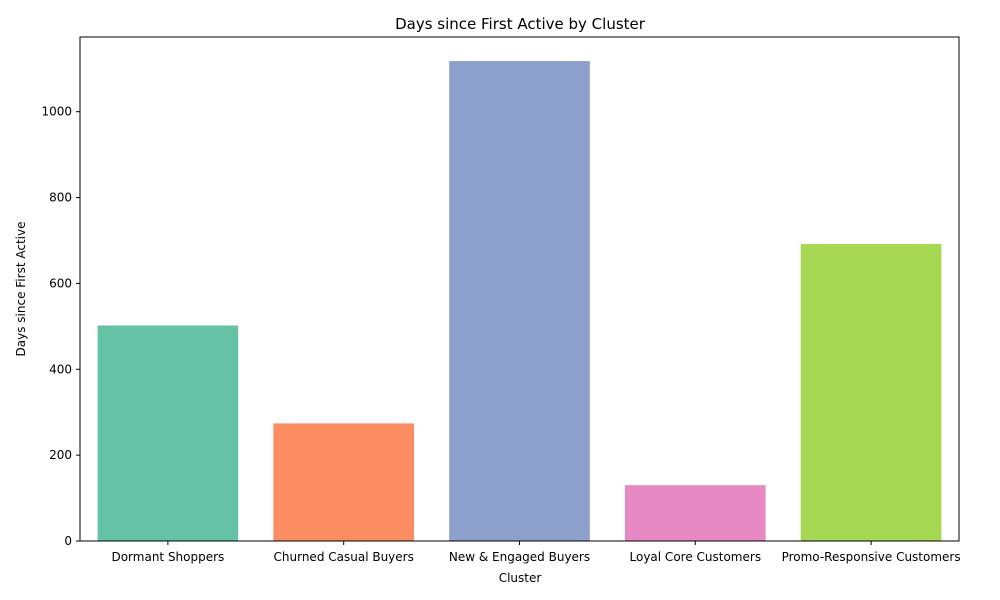  I want to click on x-tick-label-4: Promo-Responsive Customers, so click(871, 557).